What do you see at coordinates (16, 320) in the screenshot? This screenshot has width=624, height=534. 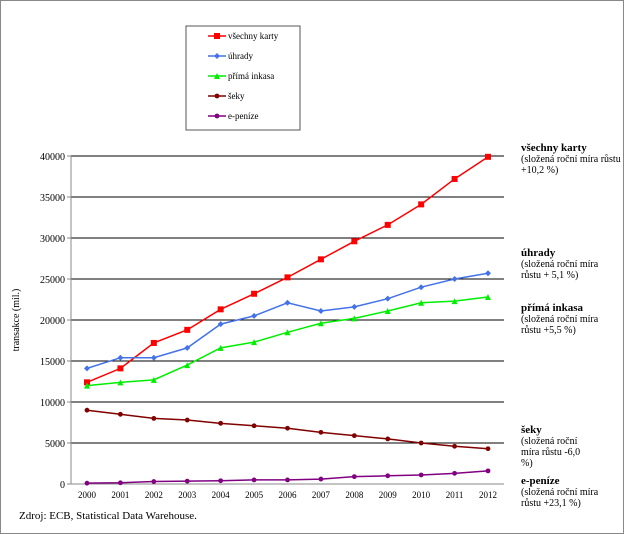 I see `y-axis-label: transakce (mil.)` at bounding box center [16, 320].